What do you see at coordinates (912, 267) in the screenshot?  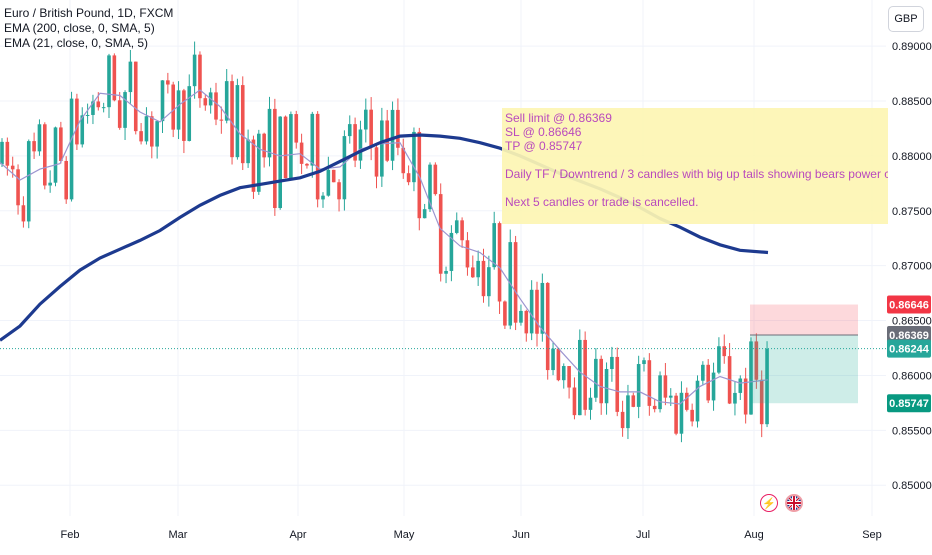 I see `y-tick-label: 0.87000` at bounding box center [912, 267].